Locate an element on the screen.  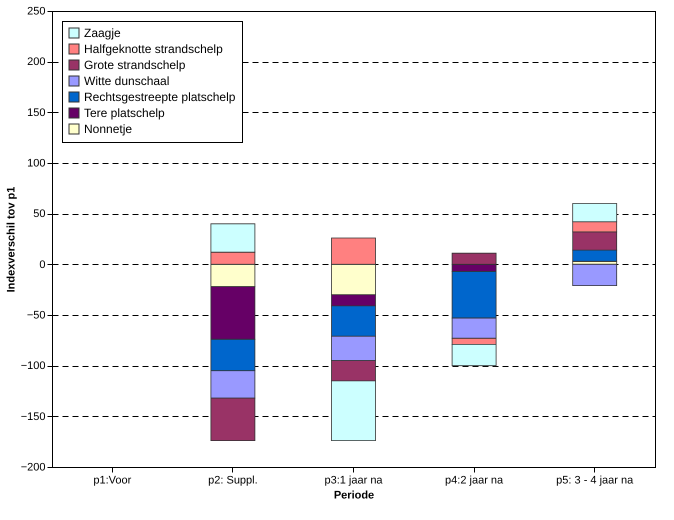
legend-label: Grote strandschelp is located at coordinates (135, 65).